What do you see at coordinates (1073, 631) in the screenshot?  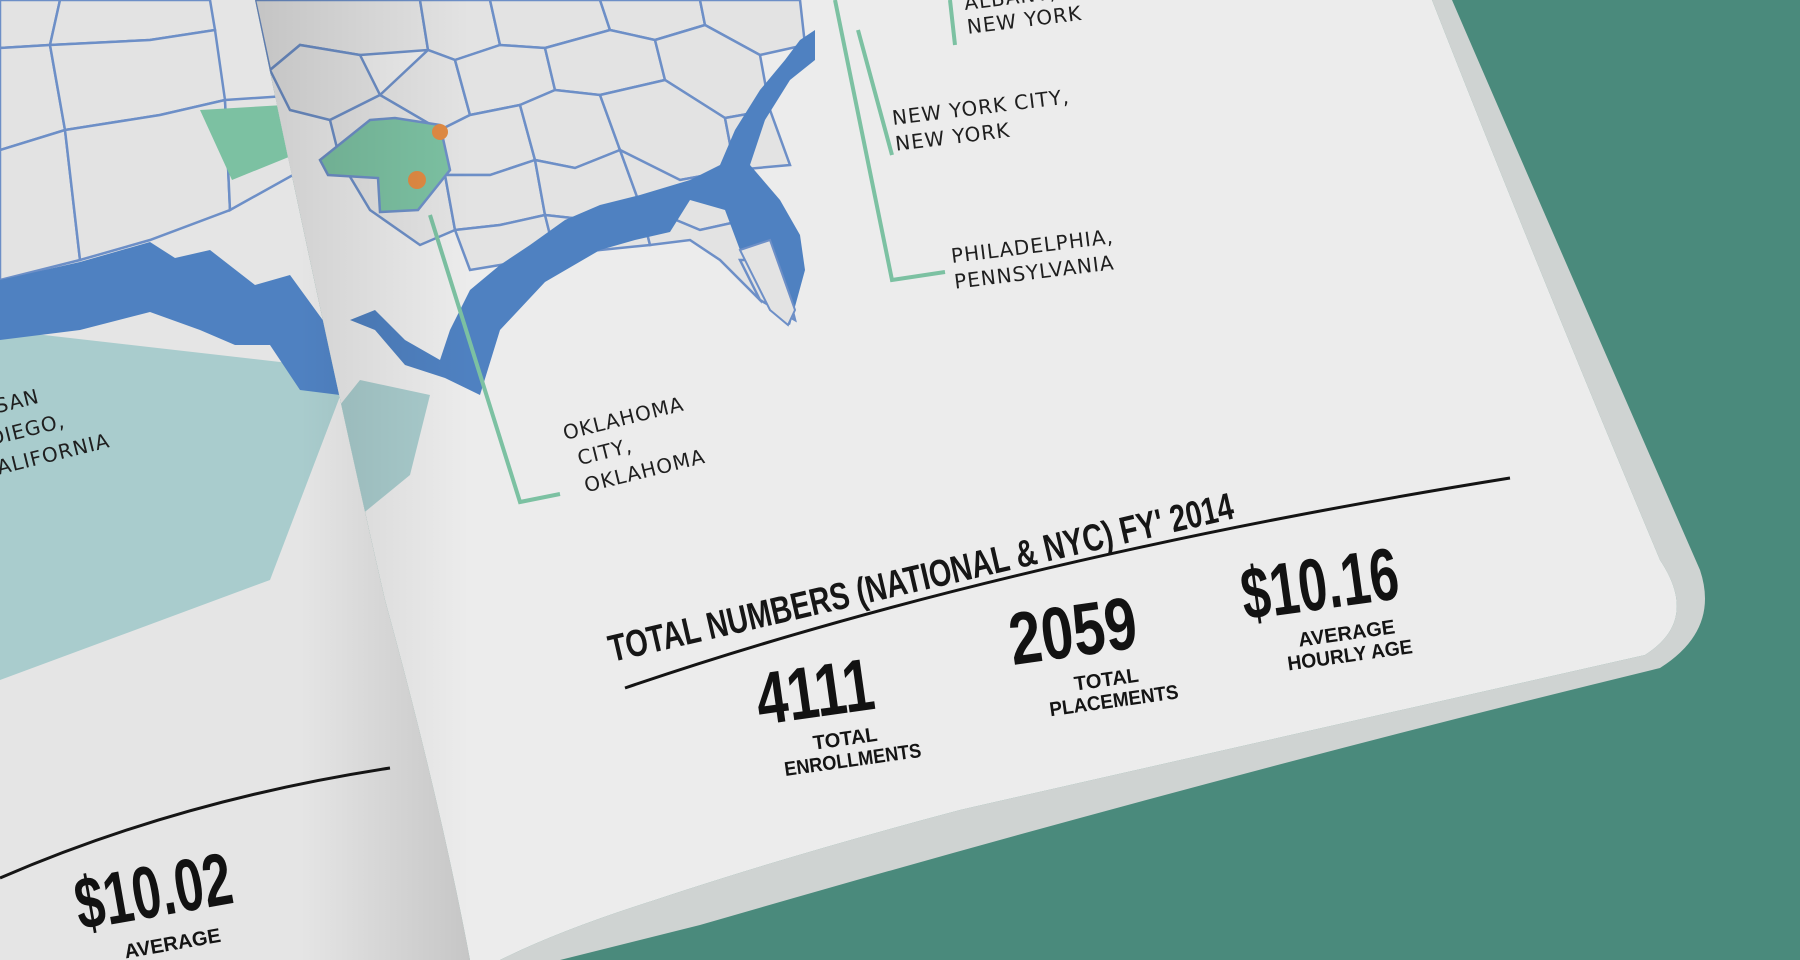 I see `stat-placements-value: 2059` at bounding box center [1073, 631].